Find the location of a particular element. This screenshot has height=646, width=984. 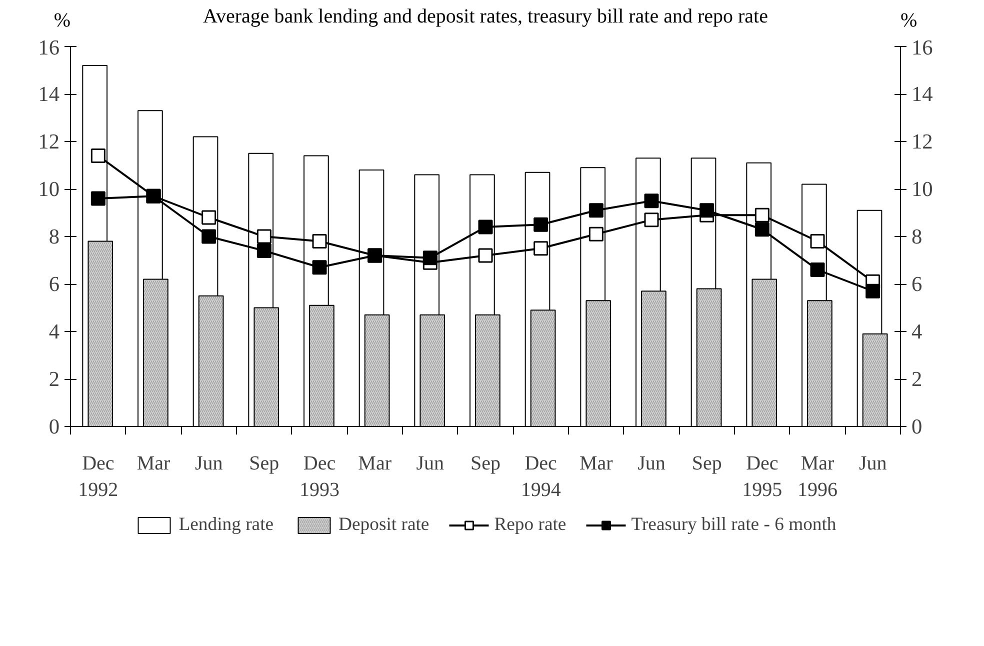

y2-tick-label: 16 is located at coordinates (923, 48).